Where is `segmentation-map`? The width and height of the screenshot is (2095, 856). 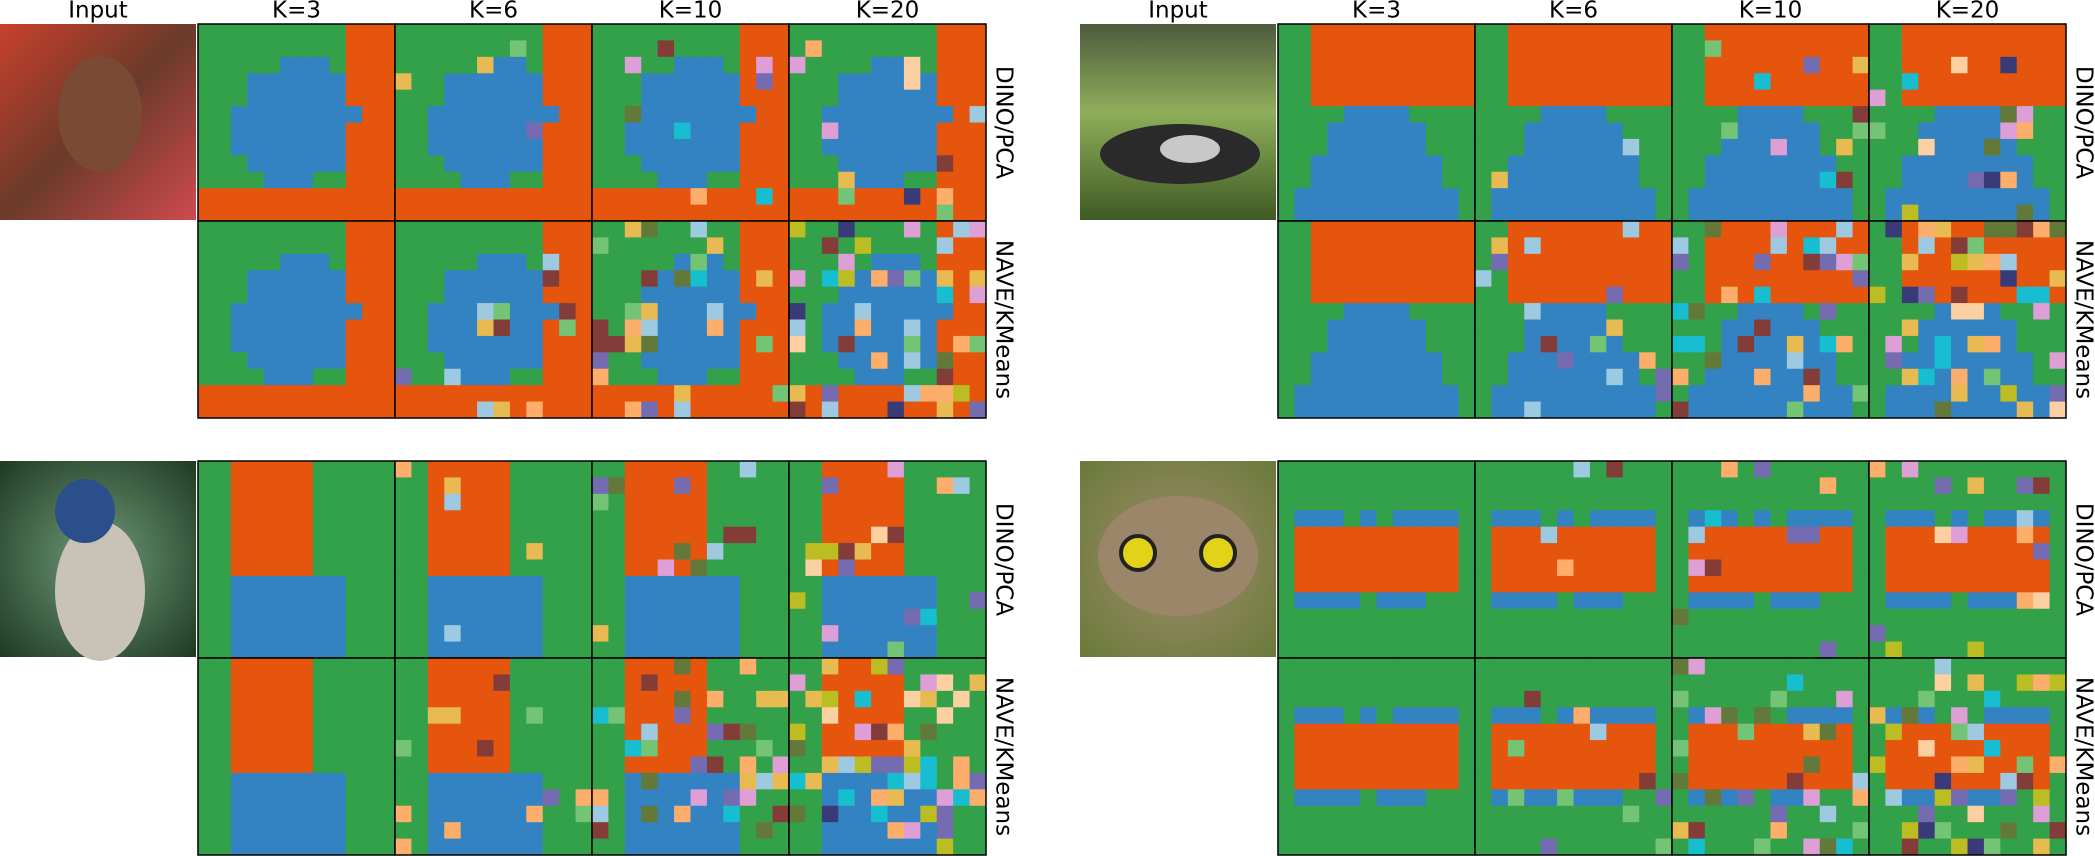 segmentation-map is located at coordinates (887, 756).